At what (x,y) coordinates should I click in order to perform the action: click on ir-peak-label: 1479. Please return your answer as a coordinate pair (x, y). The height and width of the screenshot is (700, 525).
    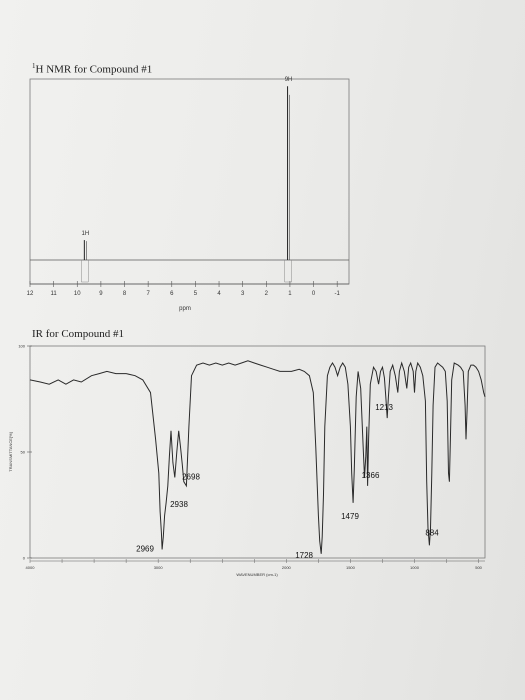
    Looking at the image, I should click on (350, 516).